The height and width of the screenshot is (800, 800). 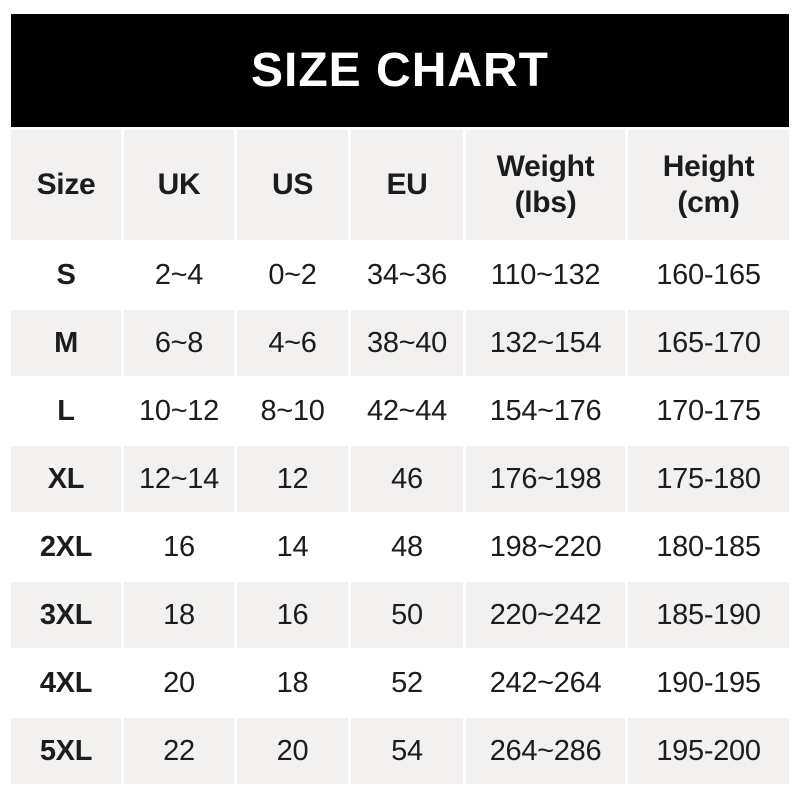 I want to click on column-header-sublabel: (cm), so click(x=708, y=202).